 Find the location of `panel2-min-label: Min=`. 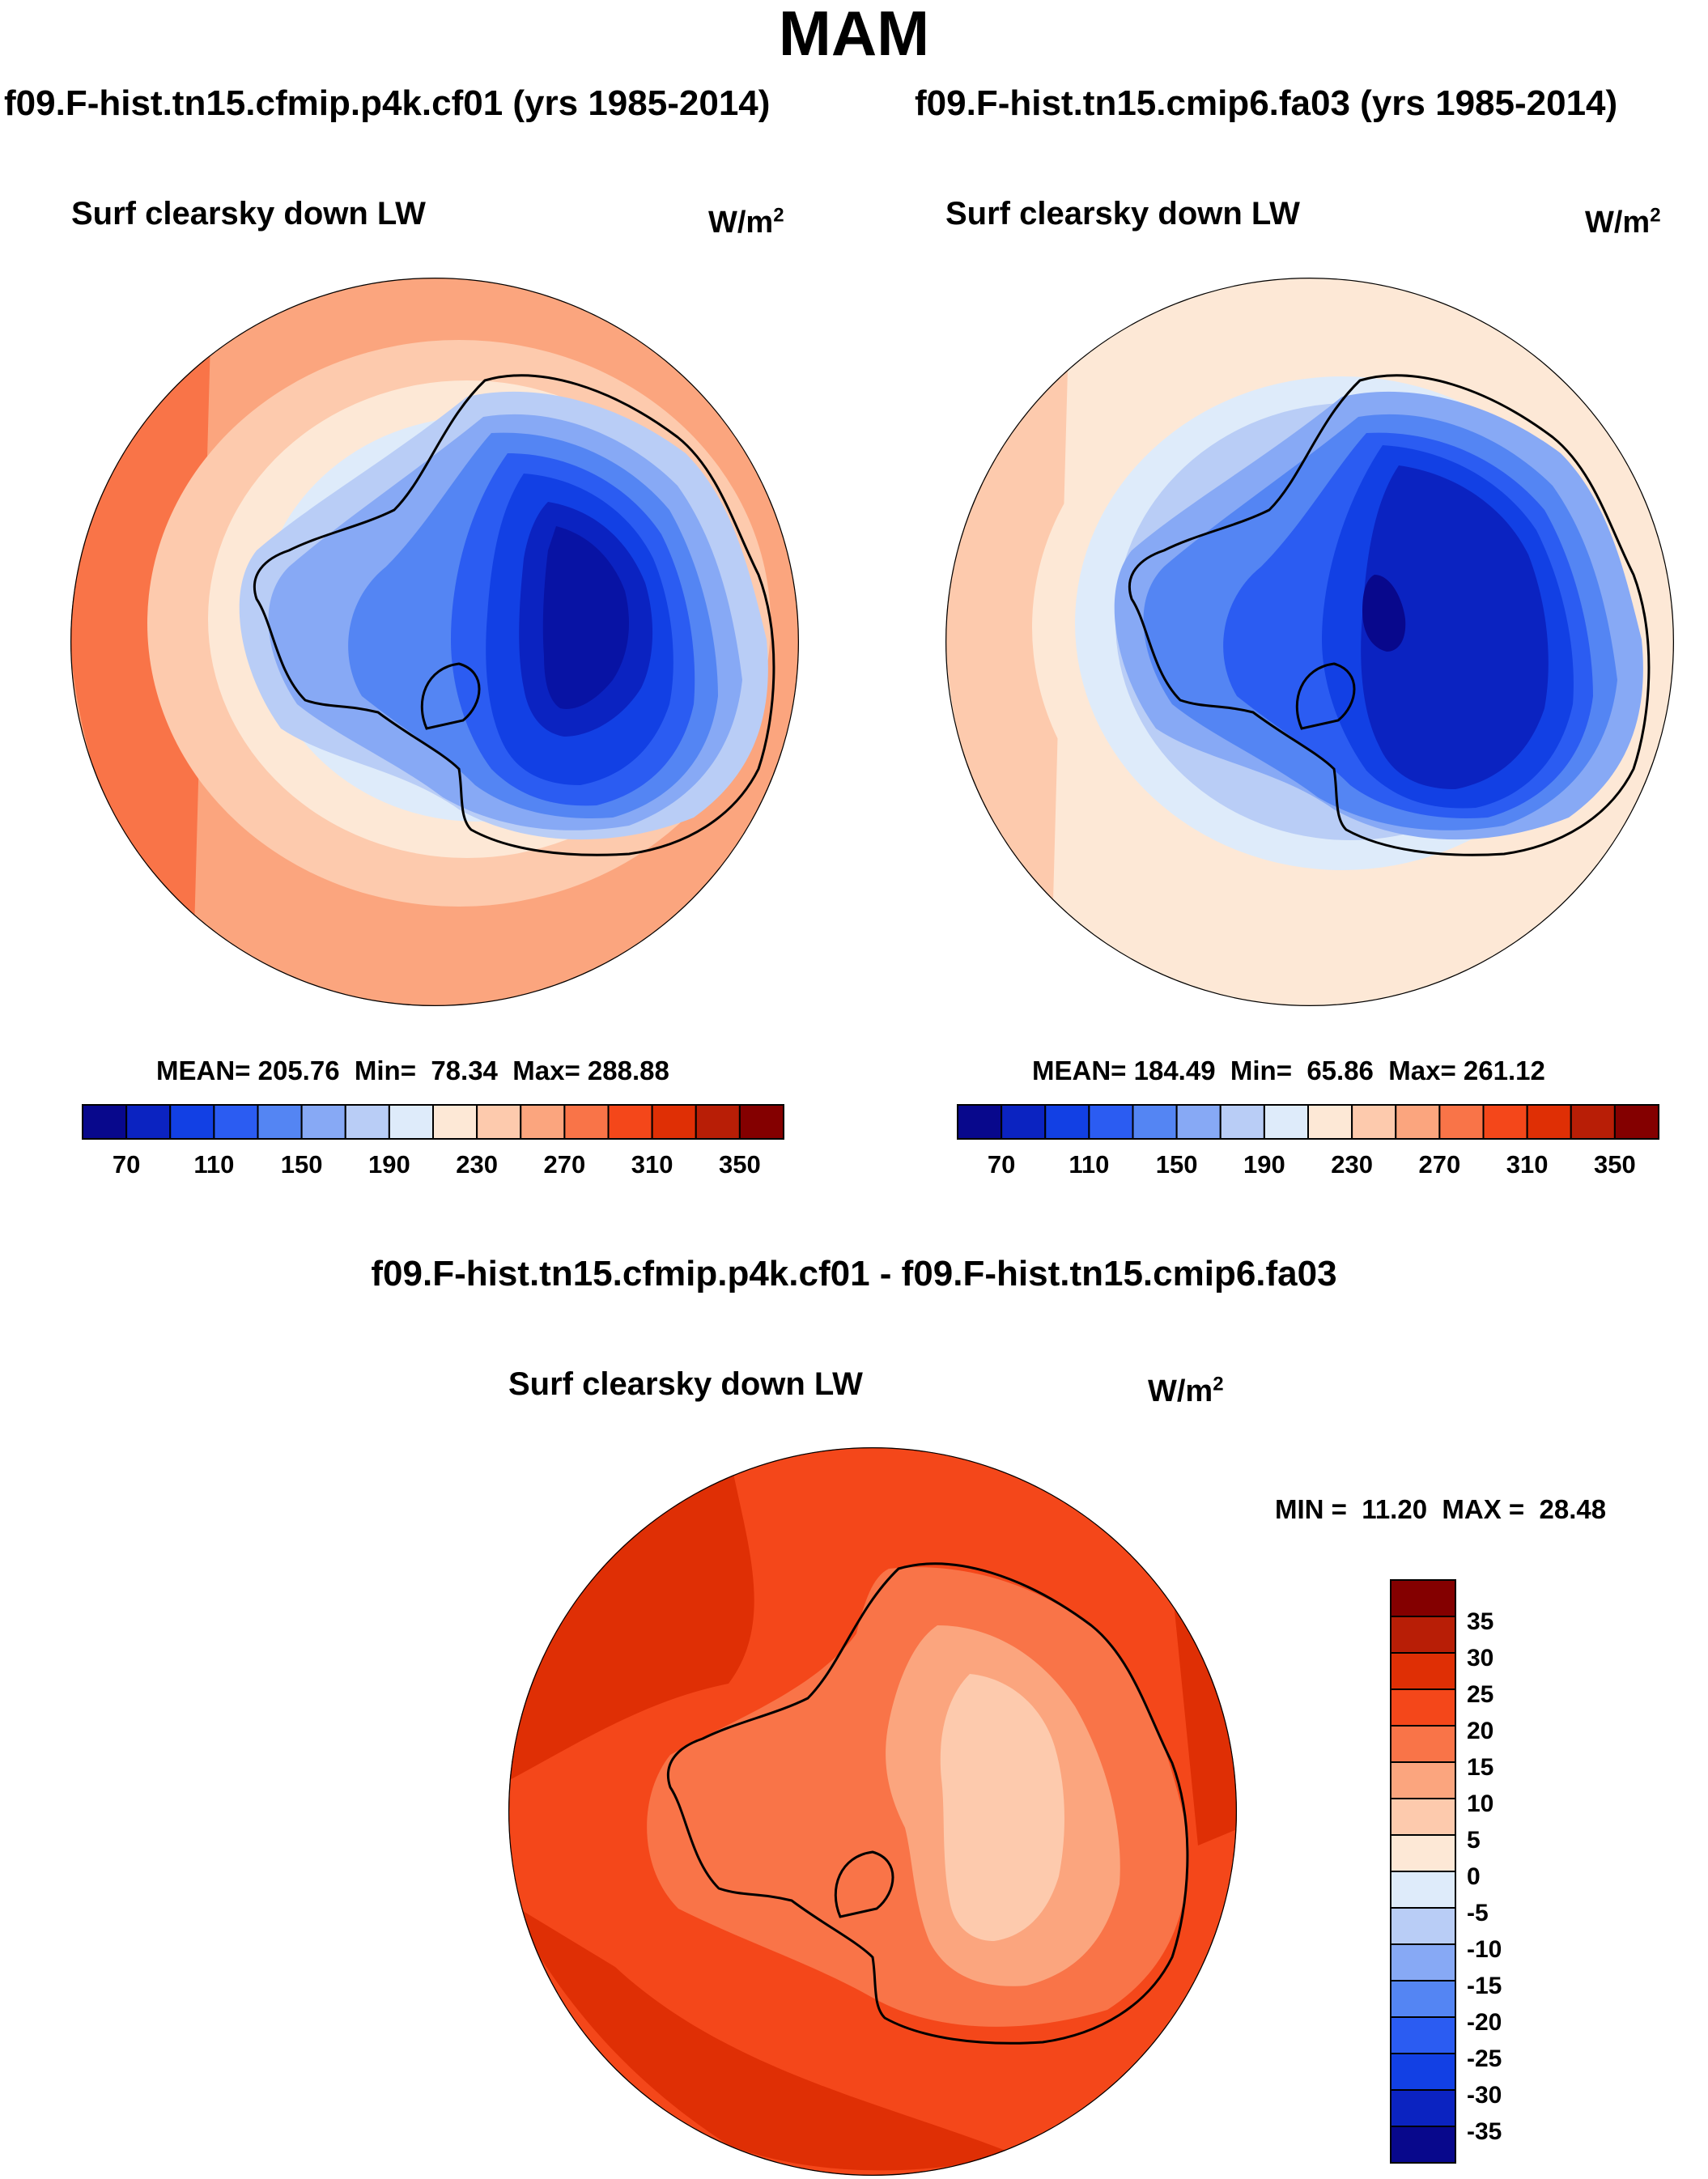

panel2-min-label: Min= is located at coordinates (1261, 1070).